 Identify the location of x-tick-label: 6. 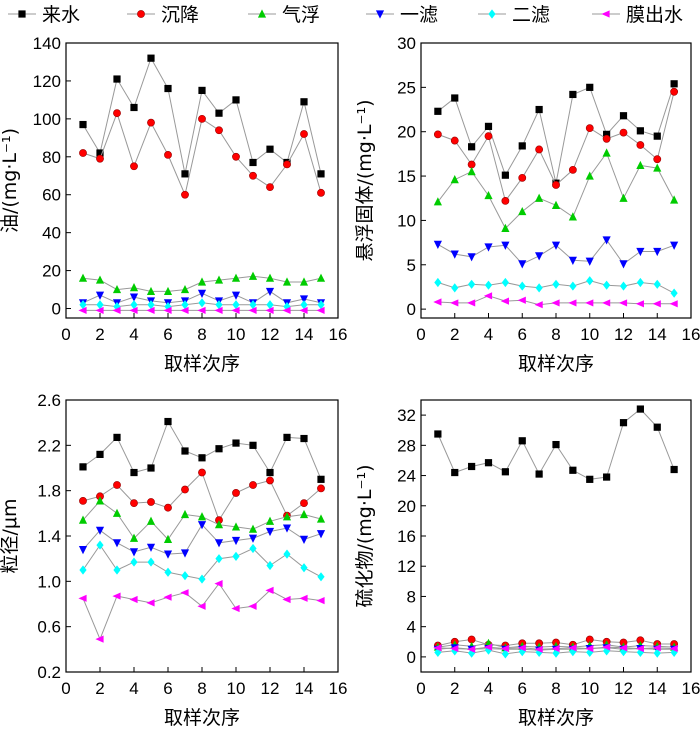
(167, 688).